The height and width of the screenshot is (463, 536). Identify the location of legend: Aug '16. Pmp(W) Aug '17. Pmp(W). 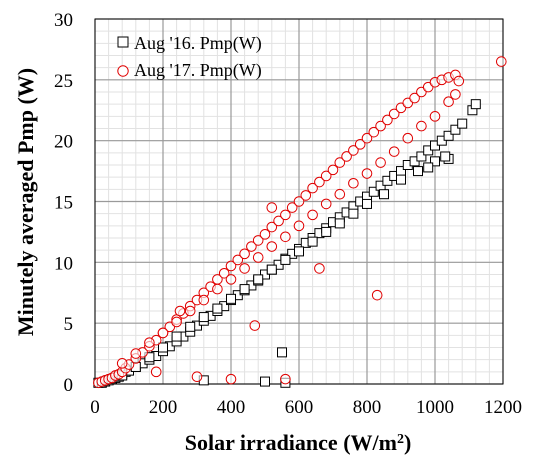
(189, 57).